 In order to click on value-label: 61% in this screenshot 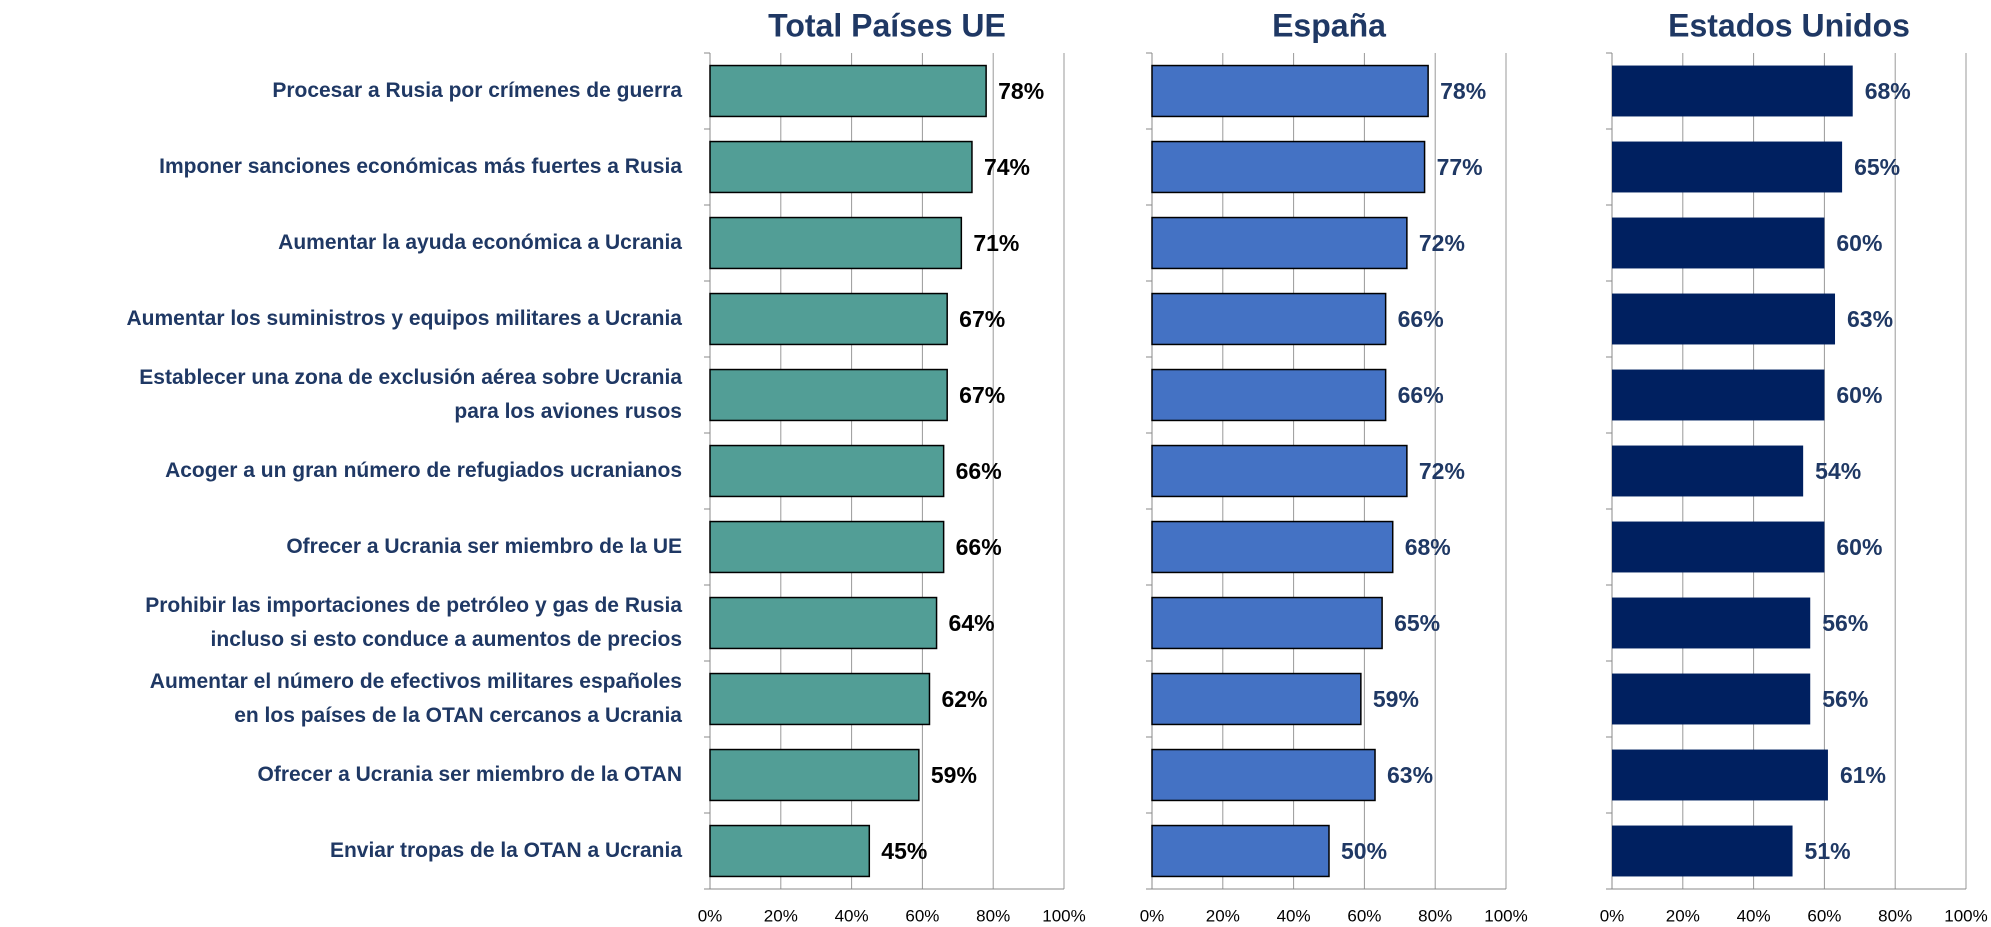, I will do `click(1863, 775)`.